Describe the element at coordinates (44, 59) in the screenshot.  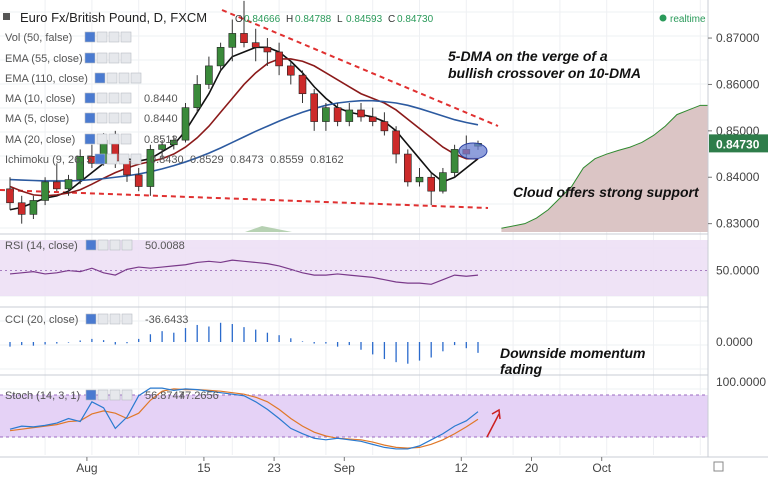
I see `legend-label: EMA (55, close)` at that location.